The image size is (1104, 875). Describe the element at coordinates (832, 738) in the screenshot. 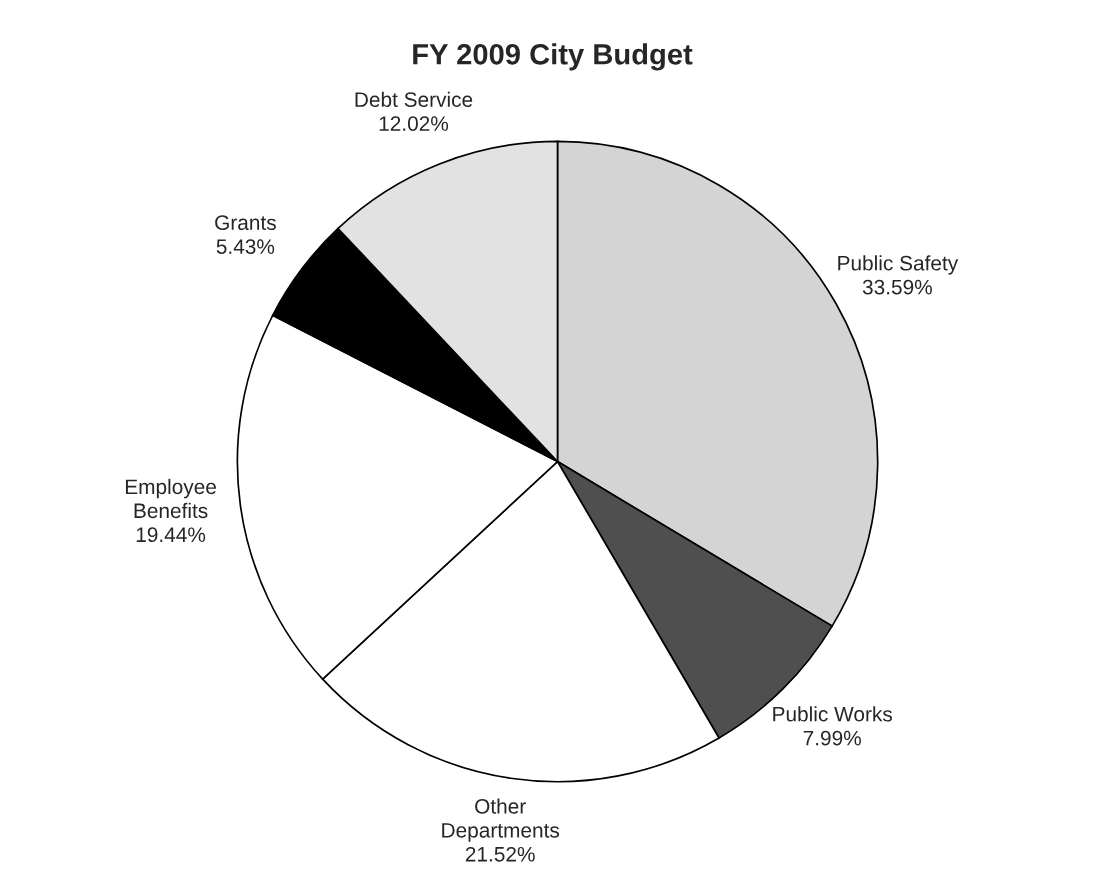

I see `data-label: 7.99%` at that location.